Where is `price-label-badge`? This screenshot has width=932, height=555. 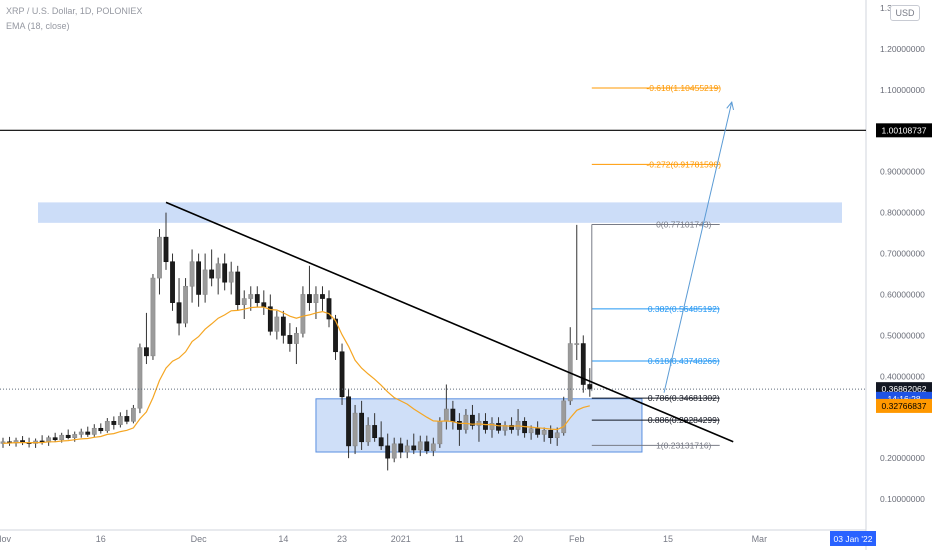
price-label-badge is located at coordinates (904, 130).